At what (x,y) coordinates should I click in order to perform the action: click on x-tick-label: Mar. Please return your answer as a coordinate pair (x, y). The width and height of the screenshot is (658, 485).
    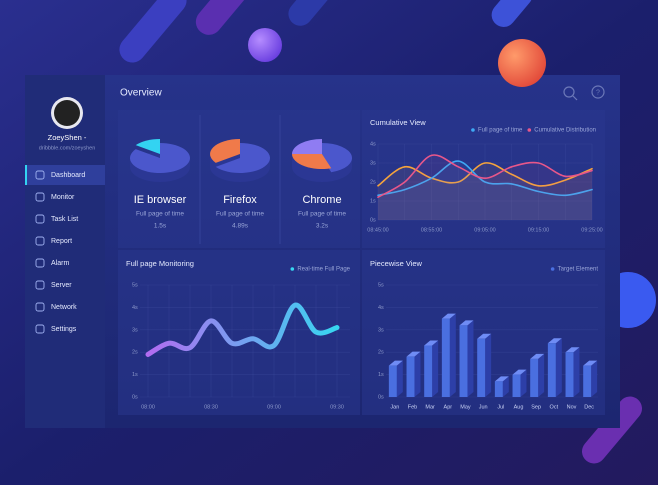
    Looking at the image, I should click on (430, 407).